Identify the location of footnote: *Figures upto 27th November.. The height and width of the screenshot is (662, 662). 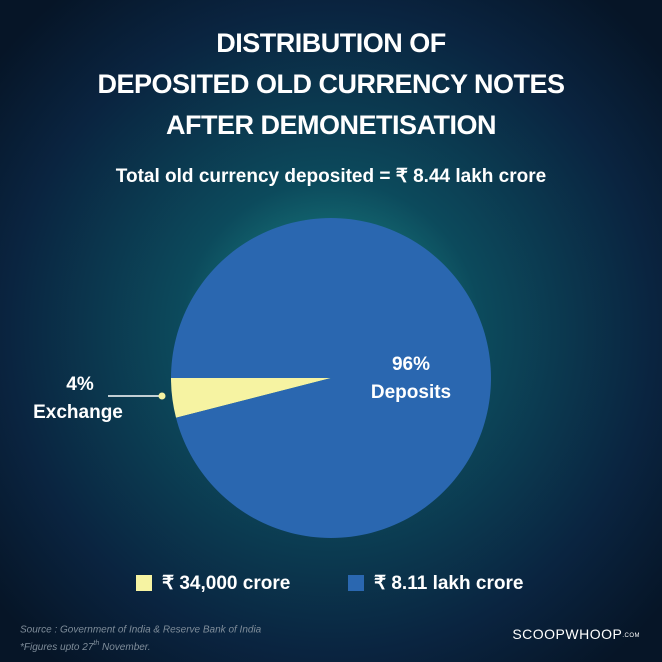
(85, 646).